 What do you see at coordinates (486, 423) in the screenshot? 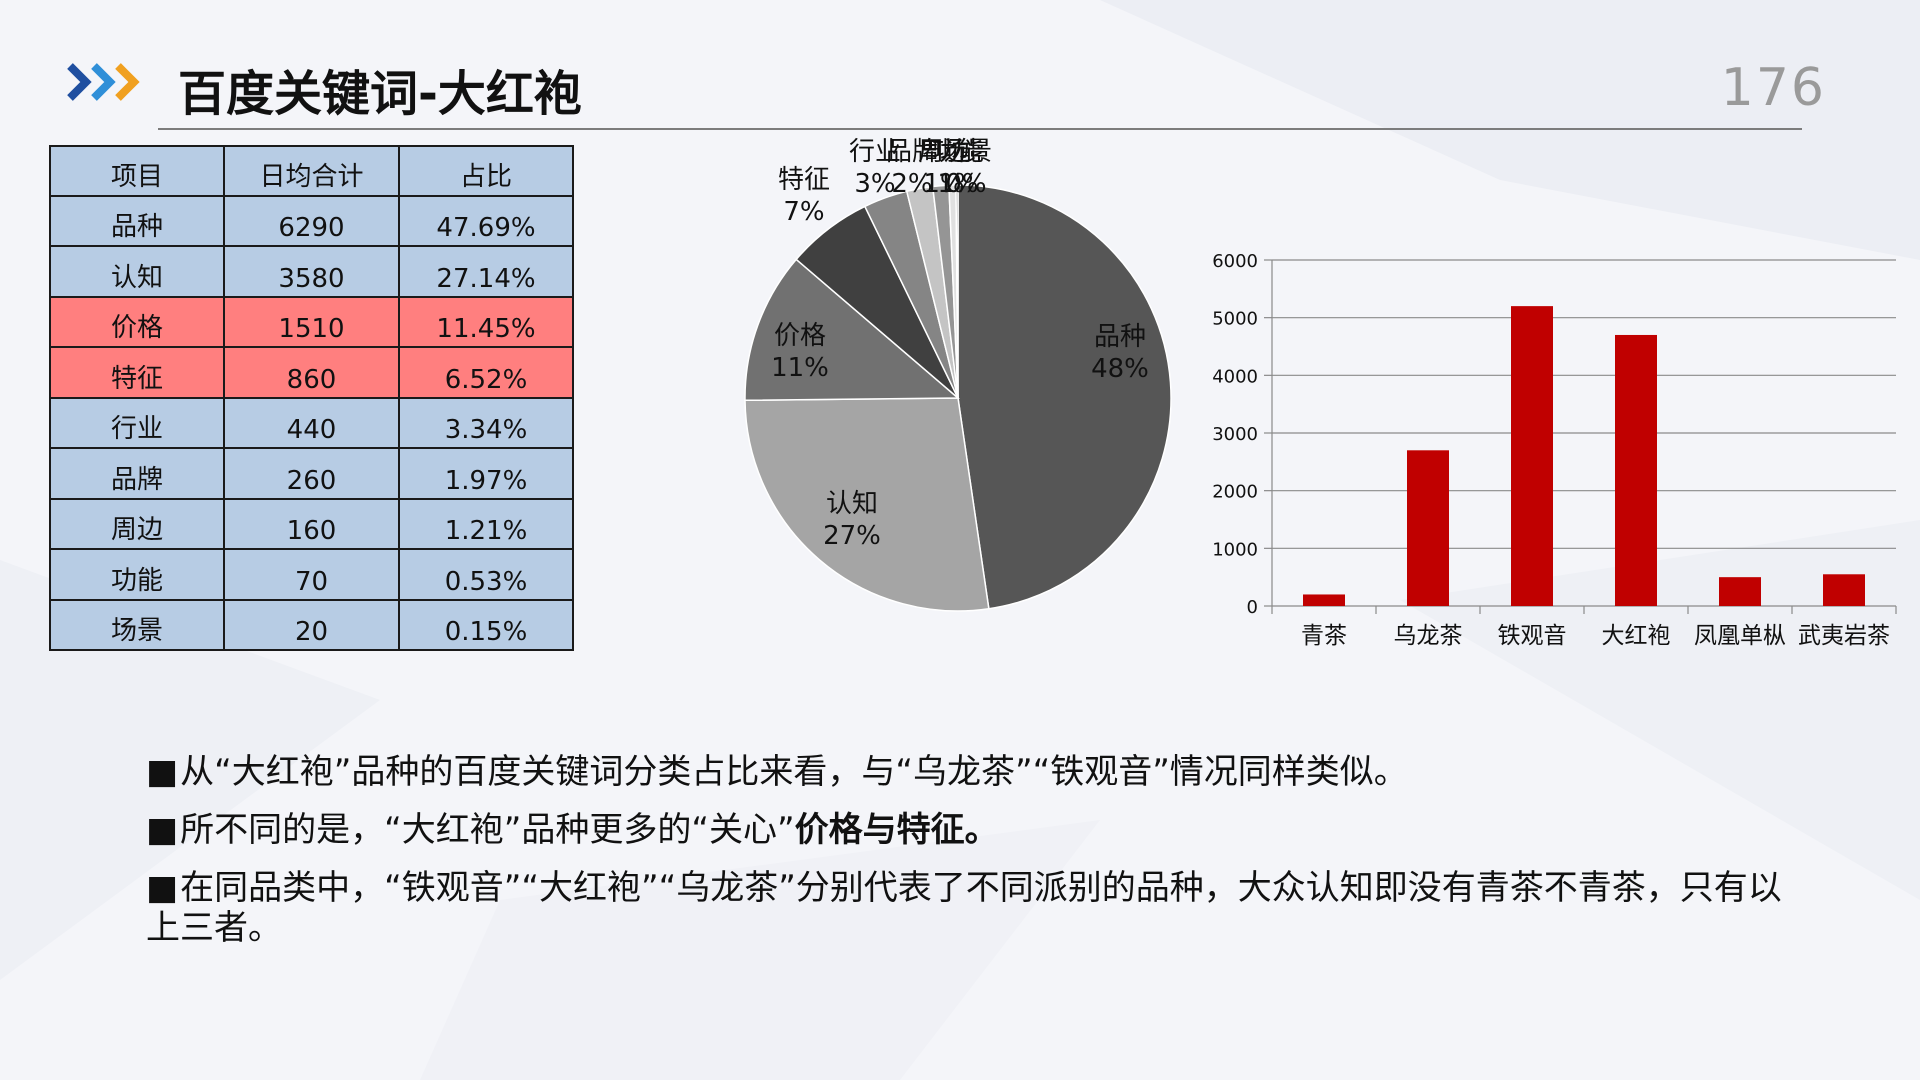
I see `share-cell: 3.34%` at bounding box center [486, 423].